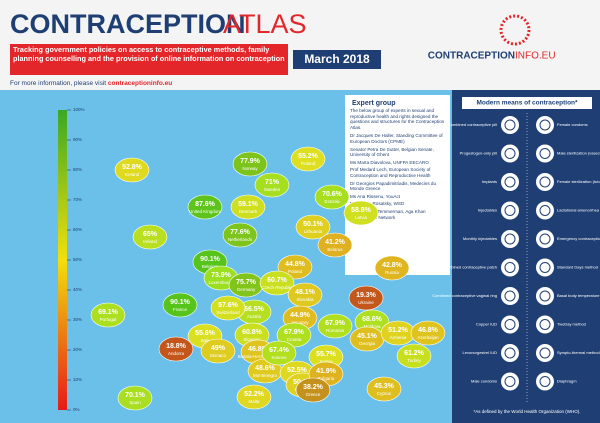 This screenshot has width=600, height=423. I want to click on country-name: France, so click(180, 309).